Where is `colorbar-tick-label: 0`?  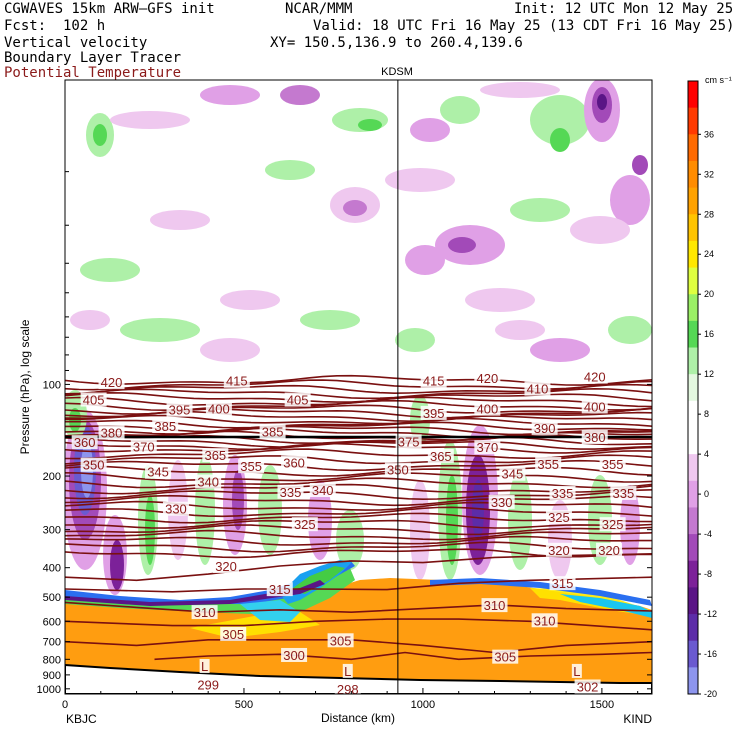
colorbar-tick-label: 0 is located at coordinates (706, 494).